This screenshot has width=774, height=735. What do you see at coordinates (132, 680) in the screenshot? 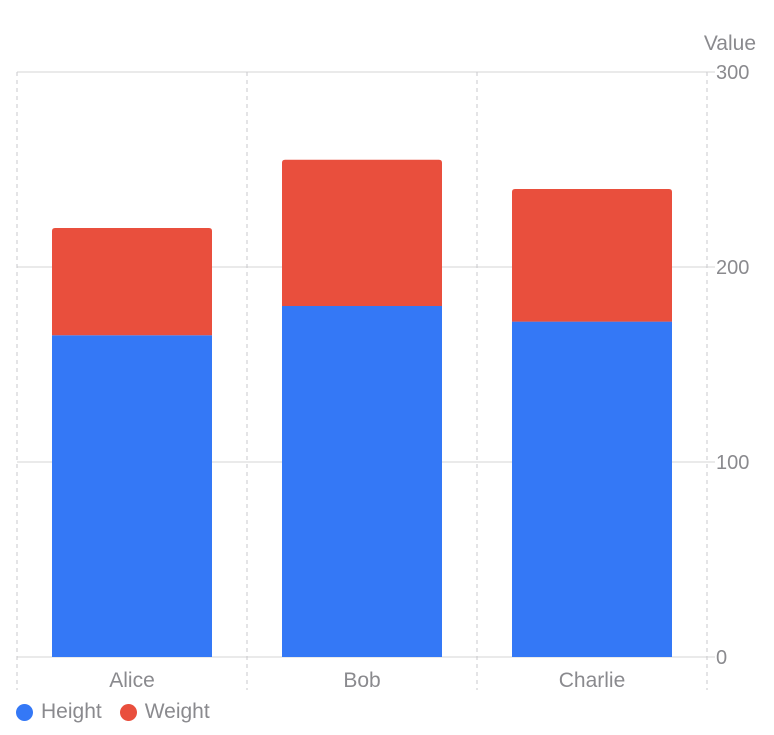
I see `x-tick-label-alice: Alice` at bounding box center [132, 680].